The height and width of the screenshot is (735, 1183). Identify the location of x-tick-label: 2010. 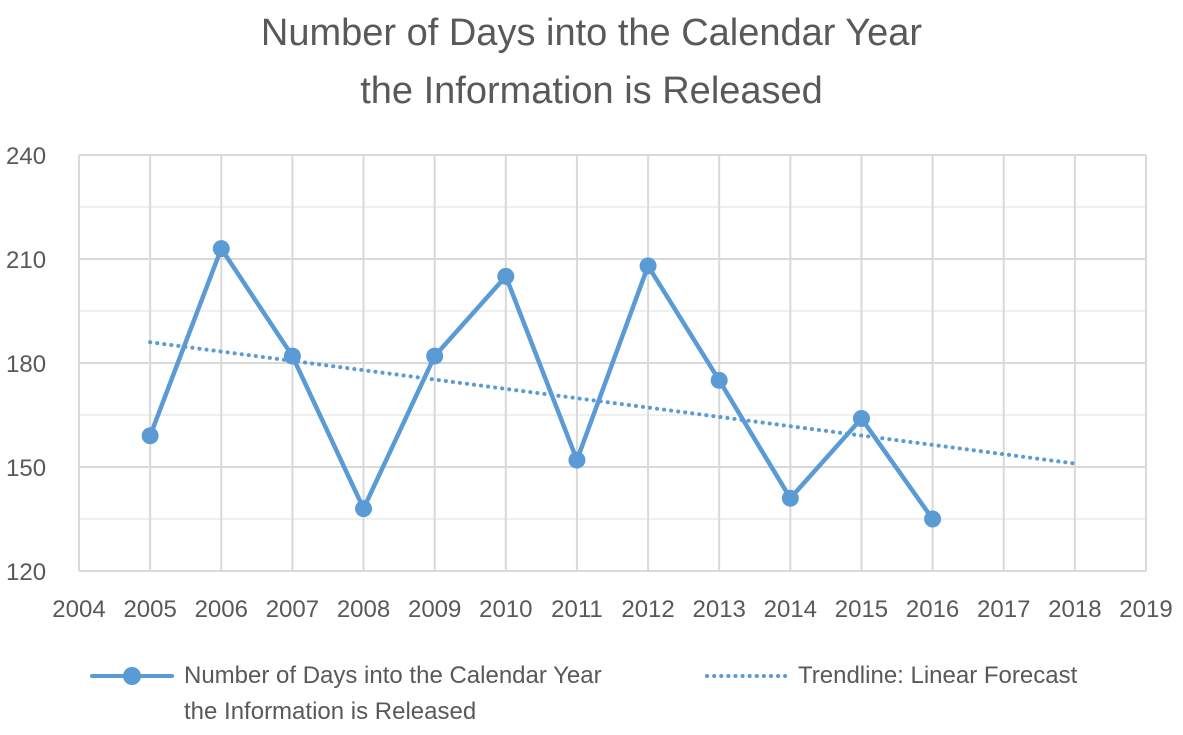
(505, 609).